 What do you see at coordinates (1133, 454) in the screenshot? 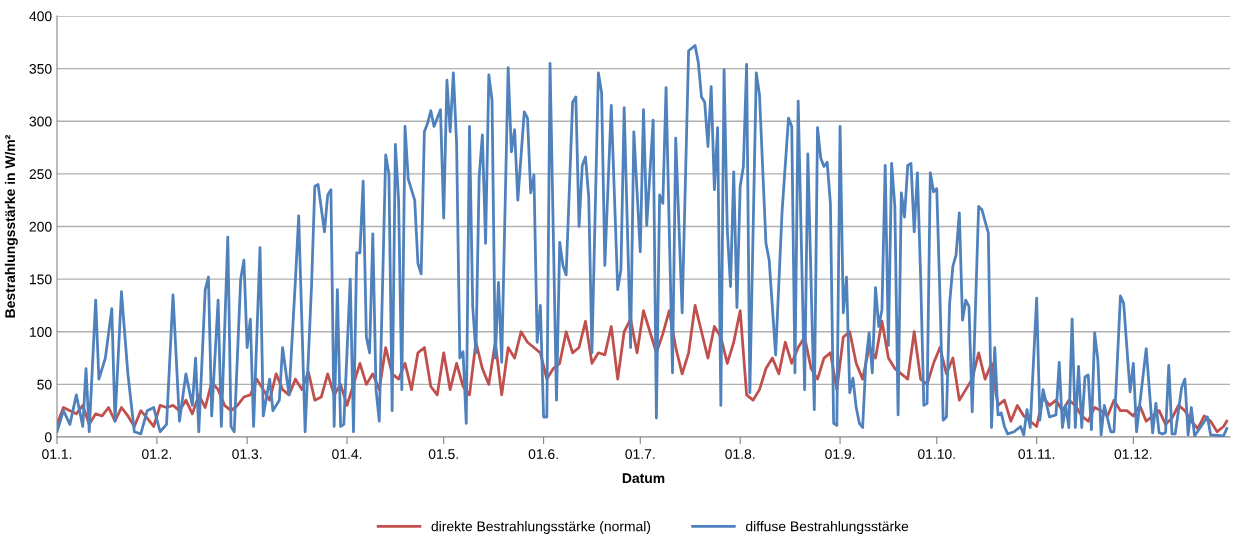
I see `x-tick-label: 01.12.` at bounding box center [1133, 454].